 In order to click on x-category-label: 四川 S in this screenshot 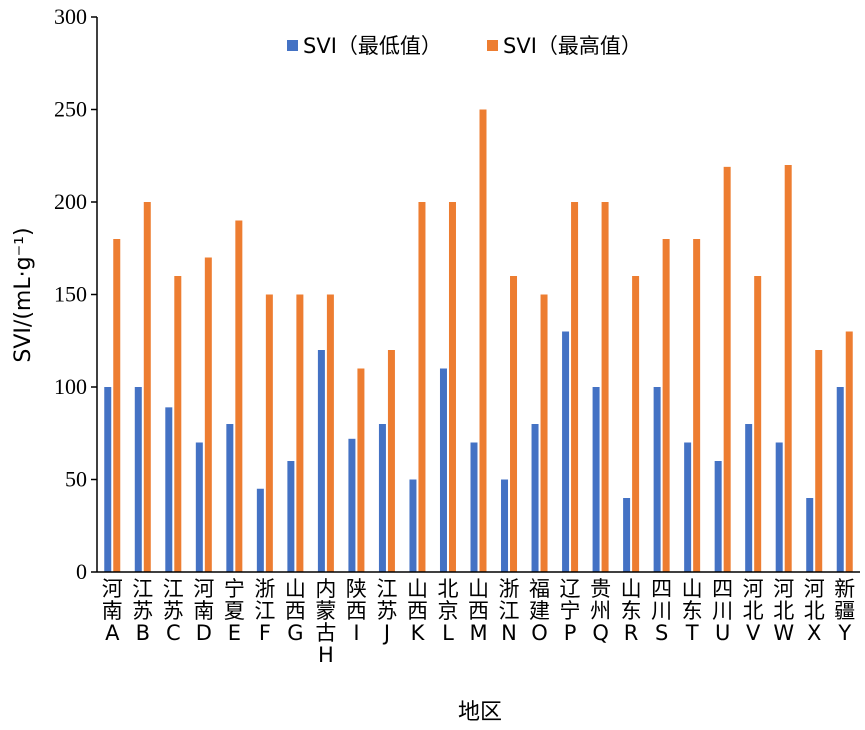, I will do `click(661, 611)`.